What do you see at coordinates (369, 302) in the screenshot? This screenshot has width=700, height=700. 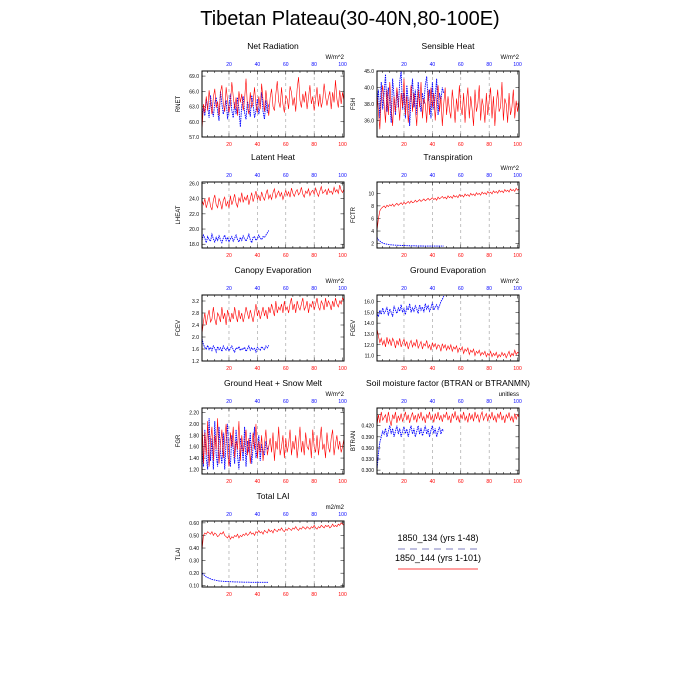 I see `y-tick-label: 16.0` at bounding box center [369, 302].